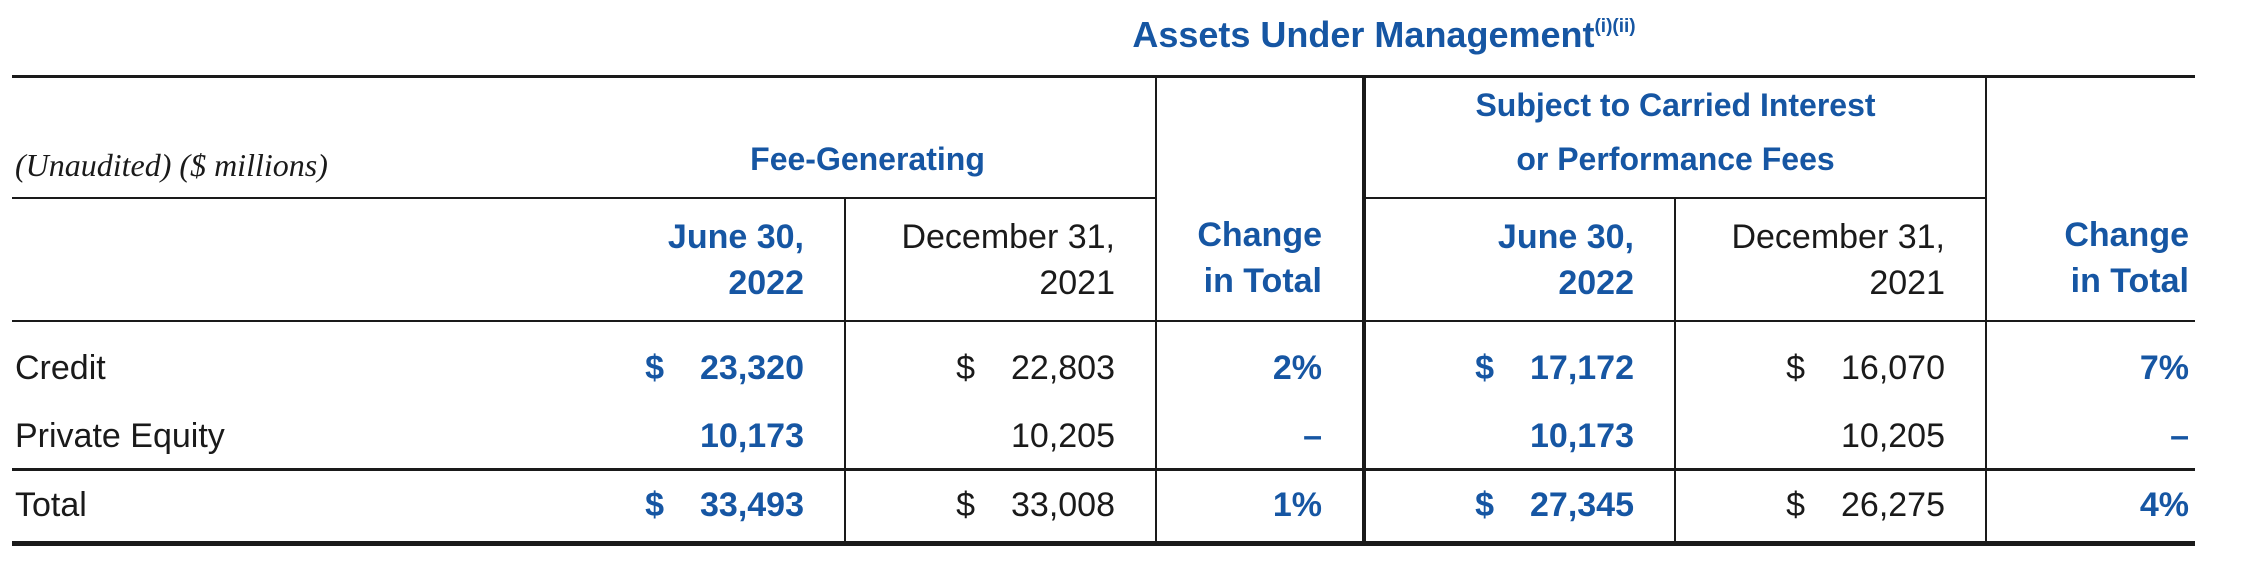  I want to click on page-title: Assets Under Management(i)(ii), so click(1134, 27).